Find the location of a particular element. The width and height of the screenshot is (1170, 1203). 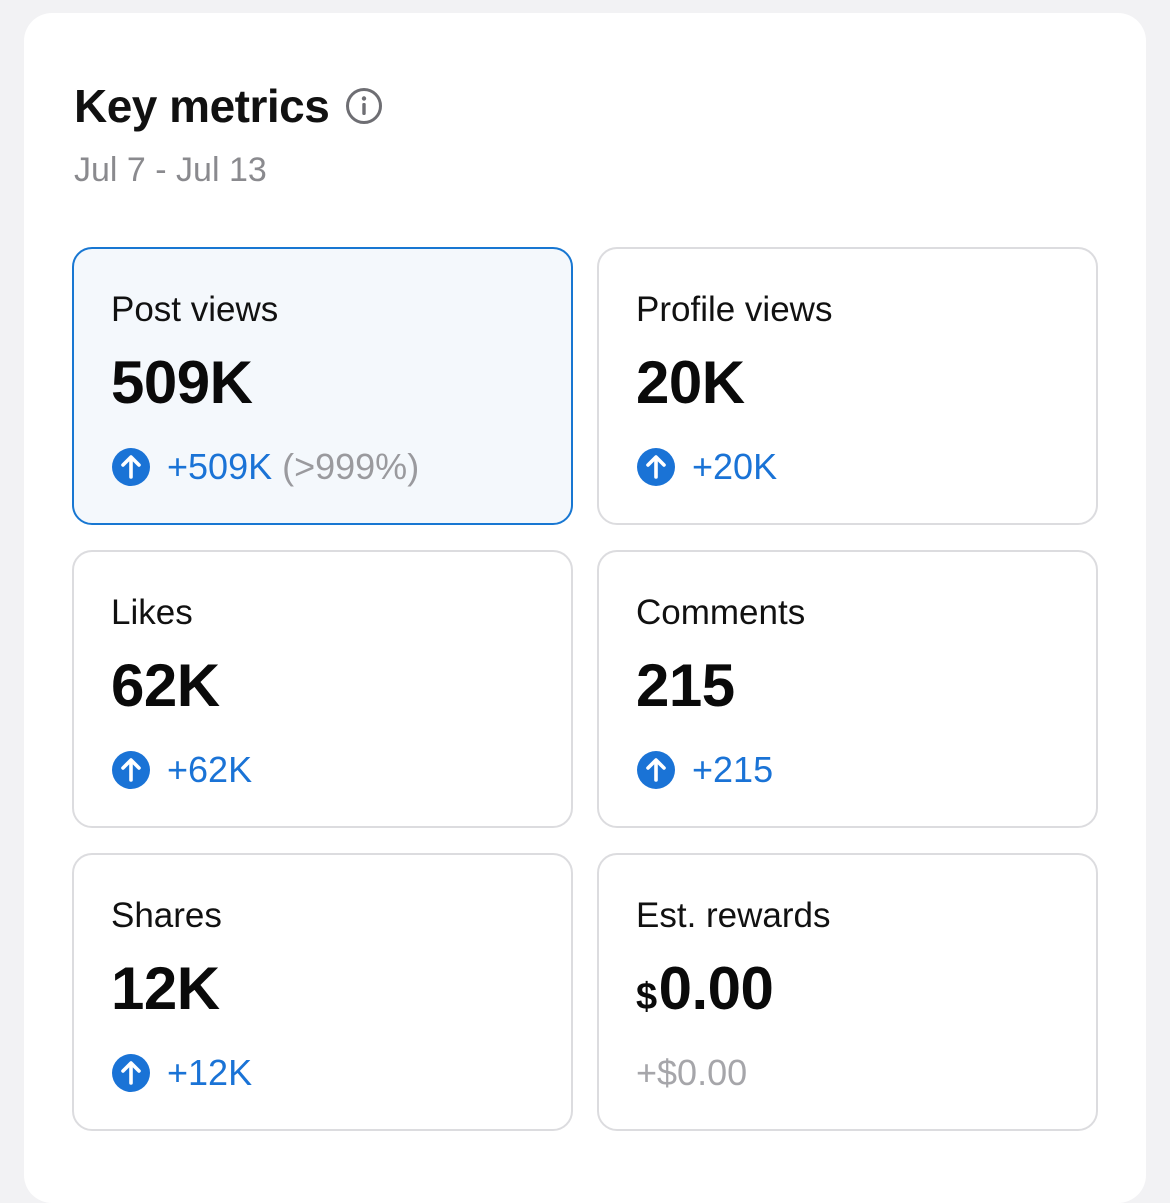

metric-value: 62K is located at coordinates (165, 685).